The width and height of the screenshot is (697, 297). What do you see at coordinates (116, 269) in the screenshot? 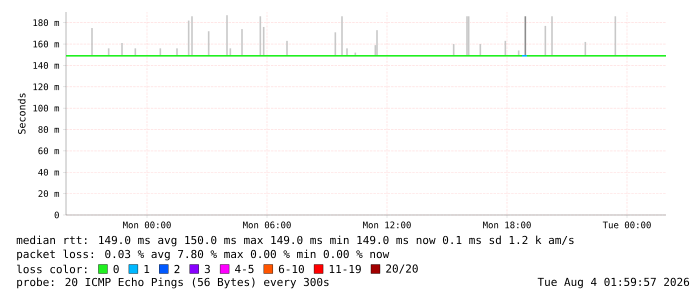
I see `legend-label: 0` at bounding box center [116, 269].